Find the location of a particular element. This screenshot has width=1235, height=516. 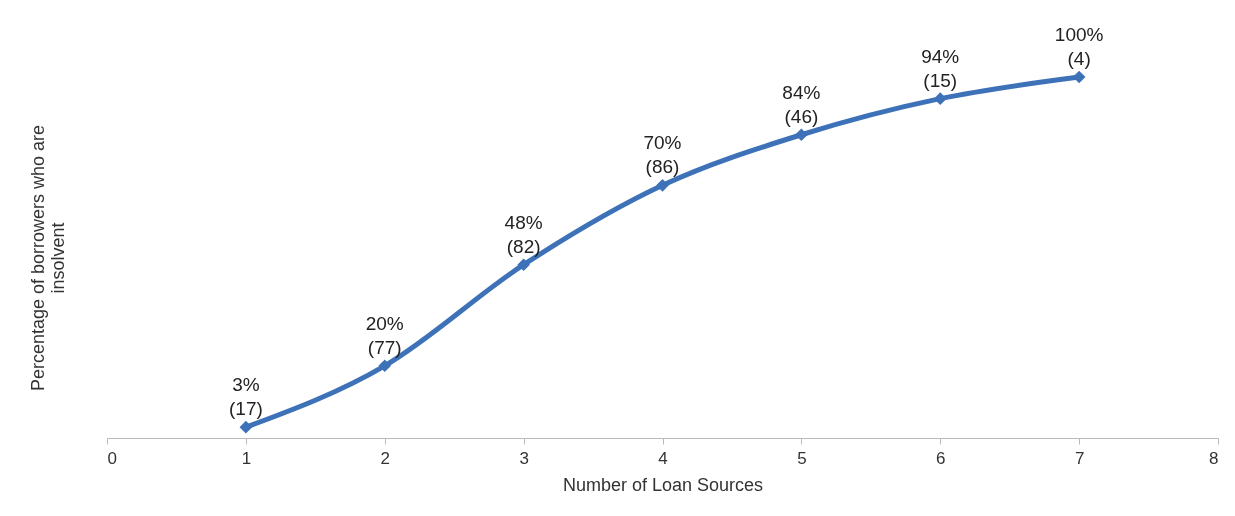

x-tick-label: 0 is located at coordinates (112, 458).